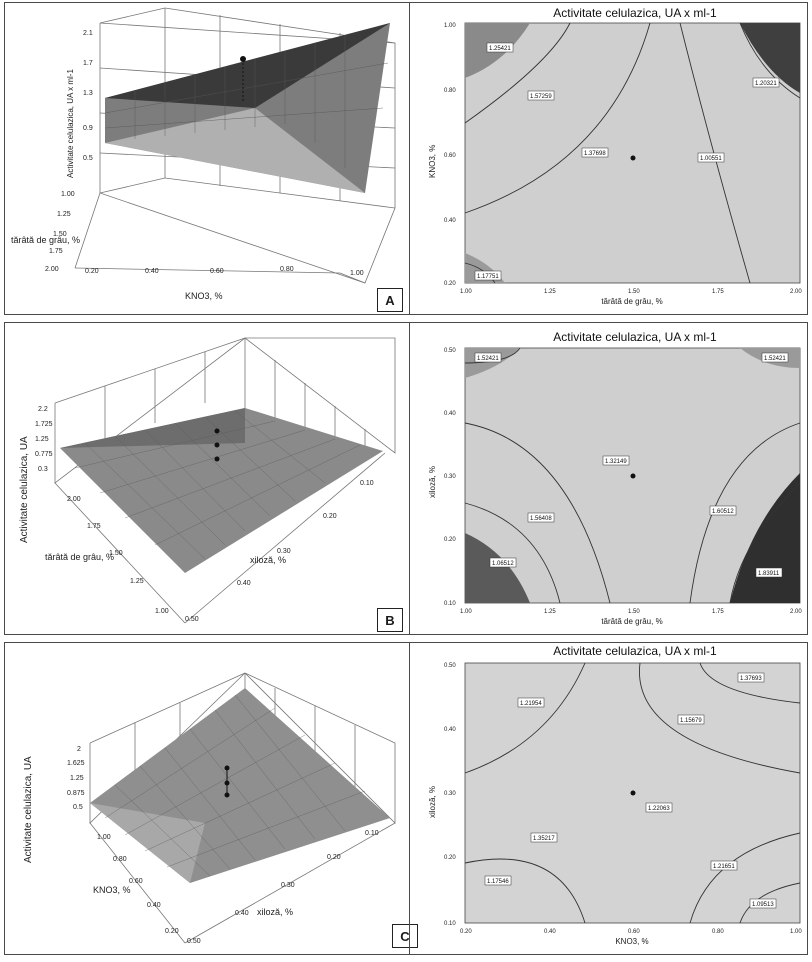 The height and width of the screenshot is (962, 812). What do you see at coordinates (284, 551) in the screenshot?
I see `x-tick-b: 0.30` at bounding box center [284, 551].